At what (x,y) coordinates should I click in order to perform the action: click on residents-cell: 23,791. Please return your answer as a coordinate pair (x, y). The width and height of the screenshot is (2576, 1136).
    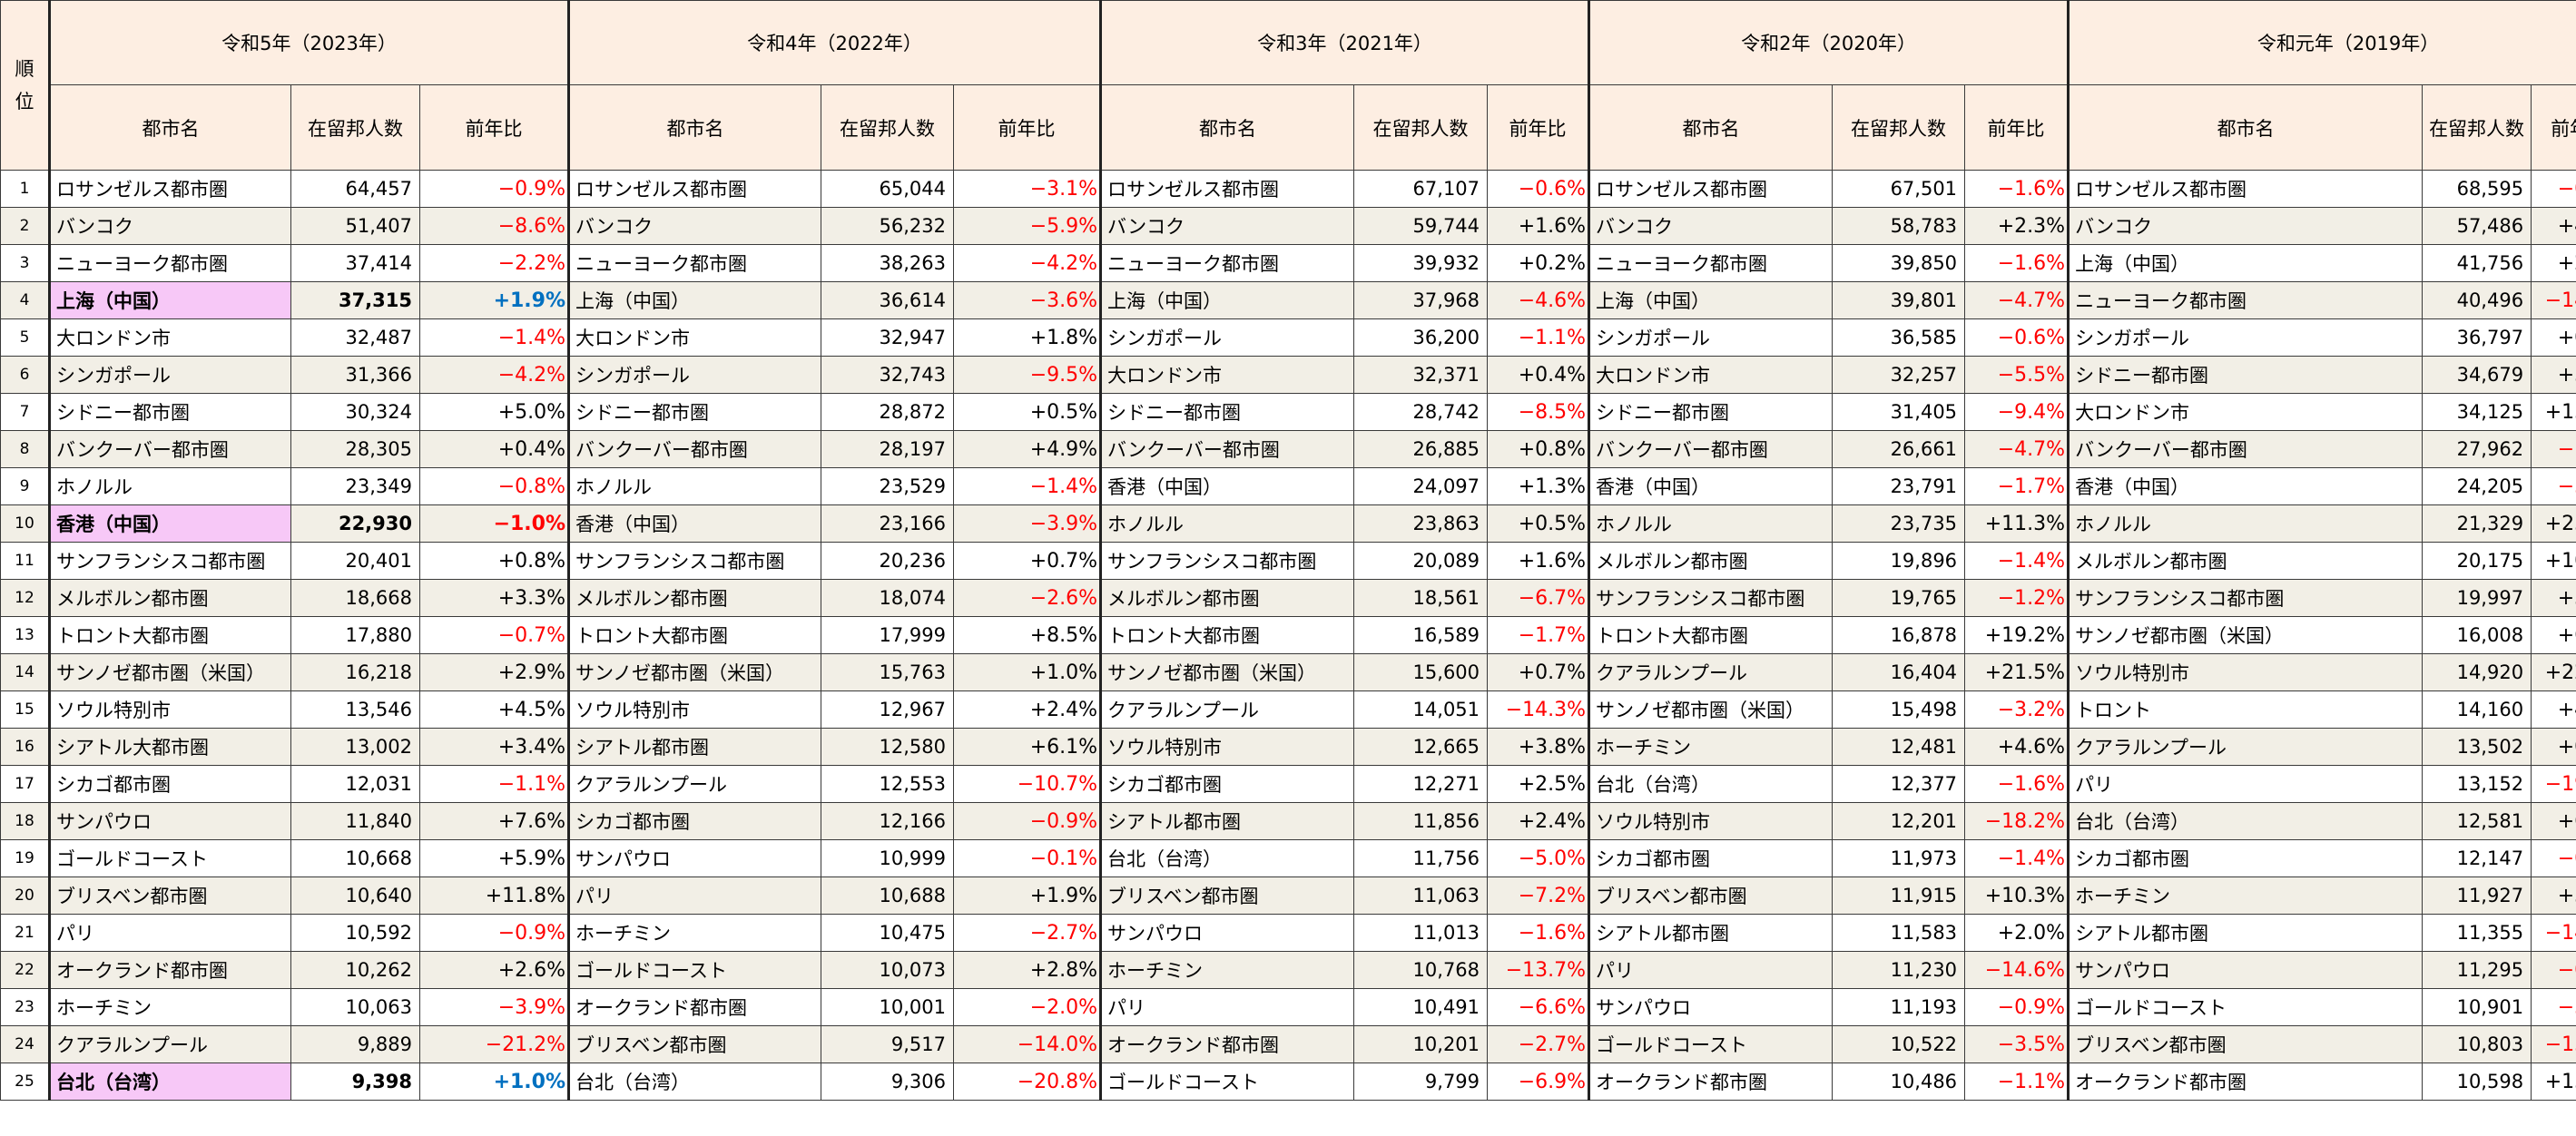
    Looking at the image, I should click on (1899, 486).